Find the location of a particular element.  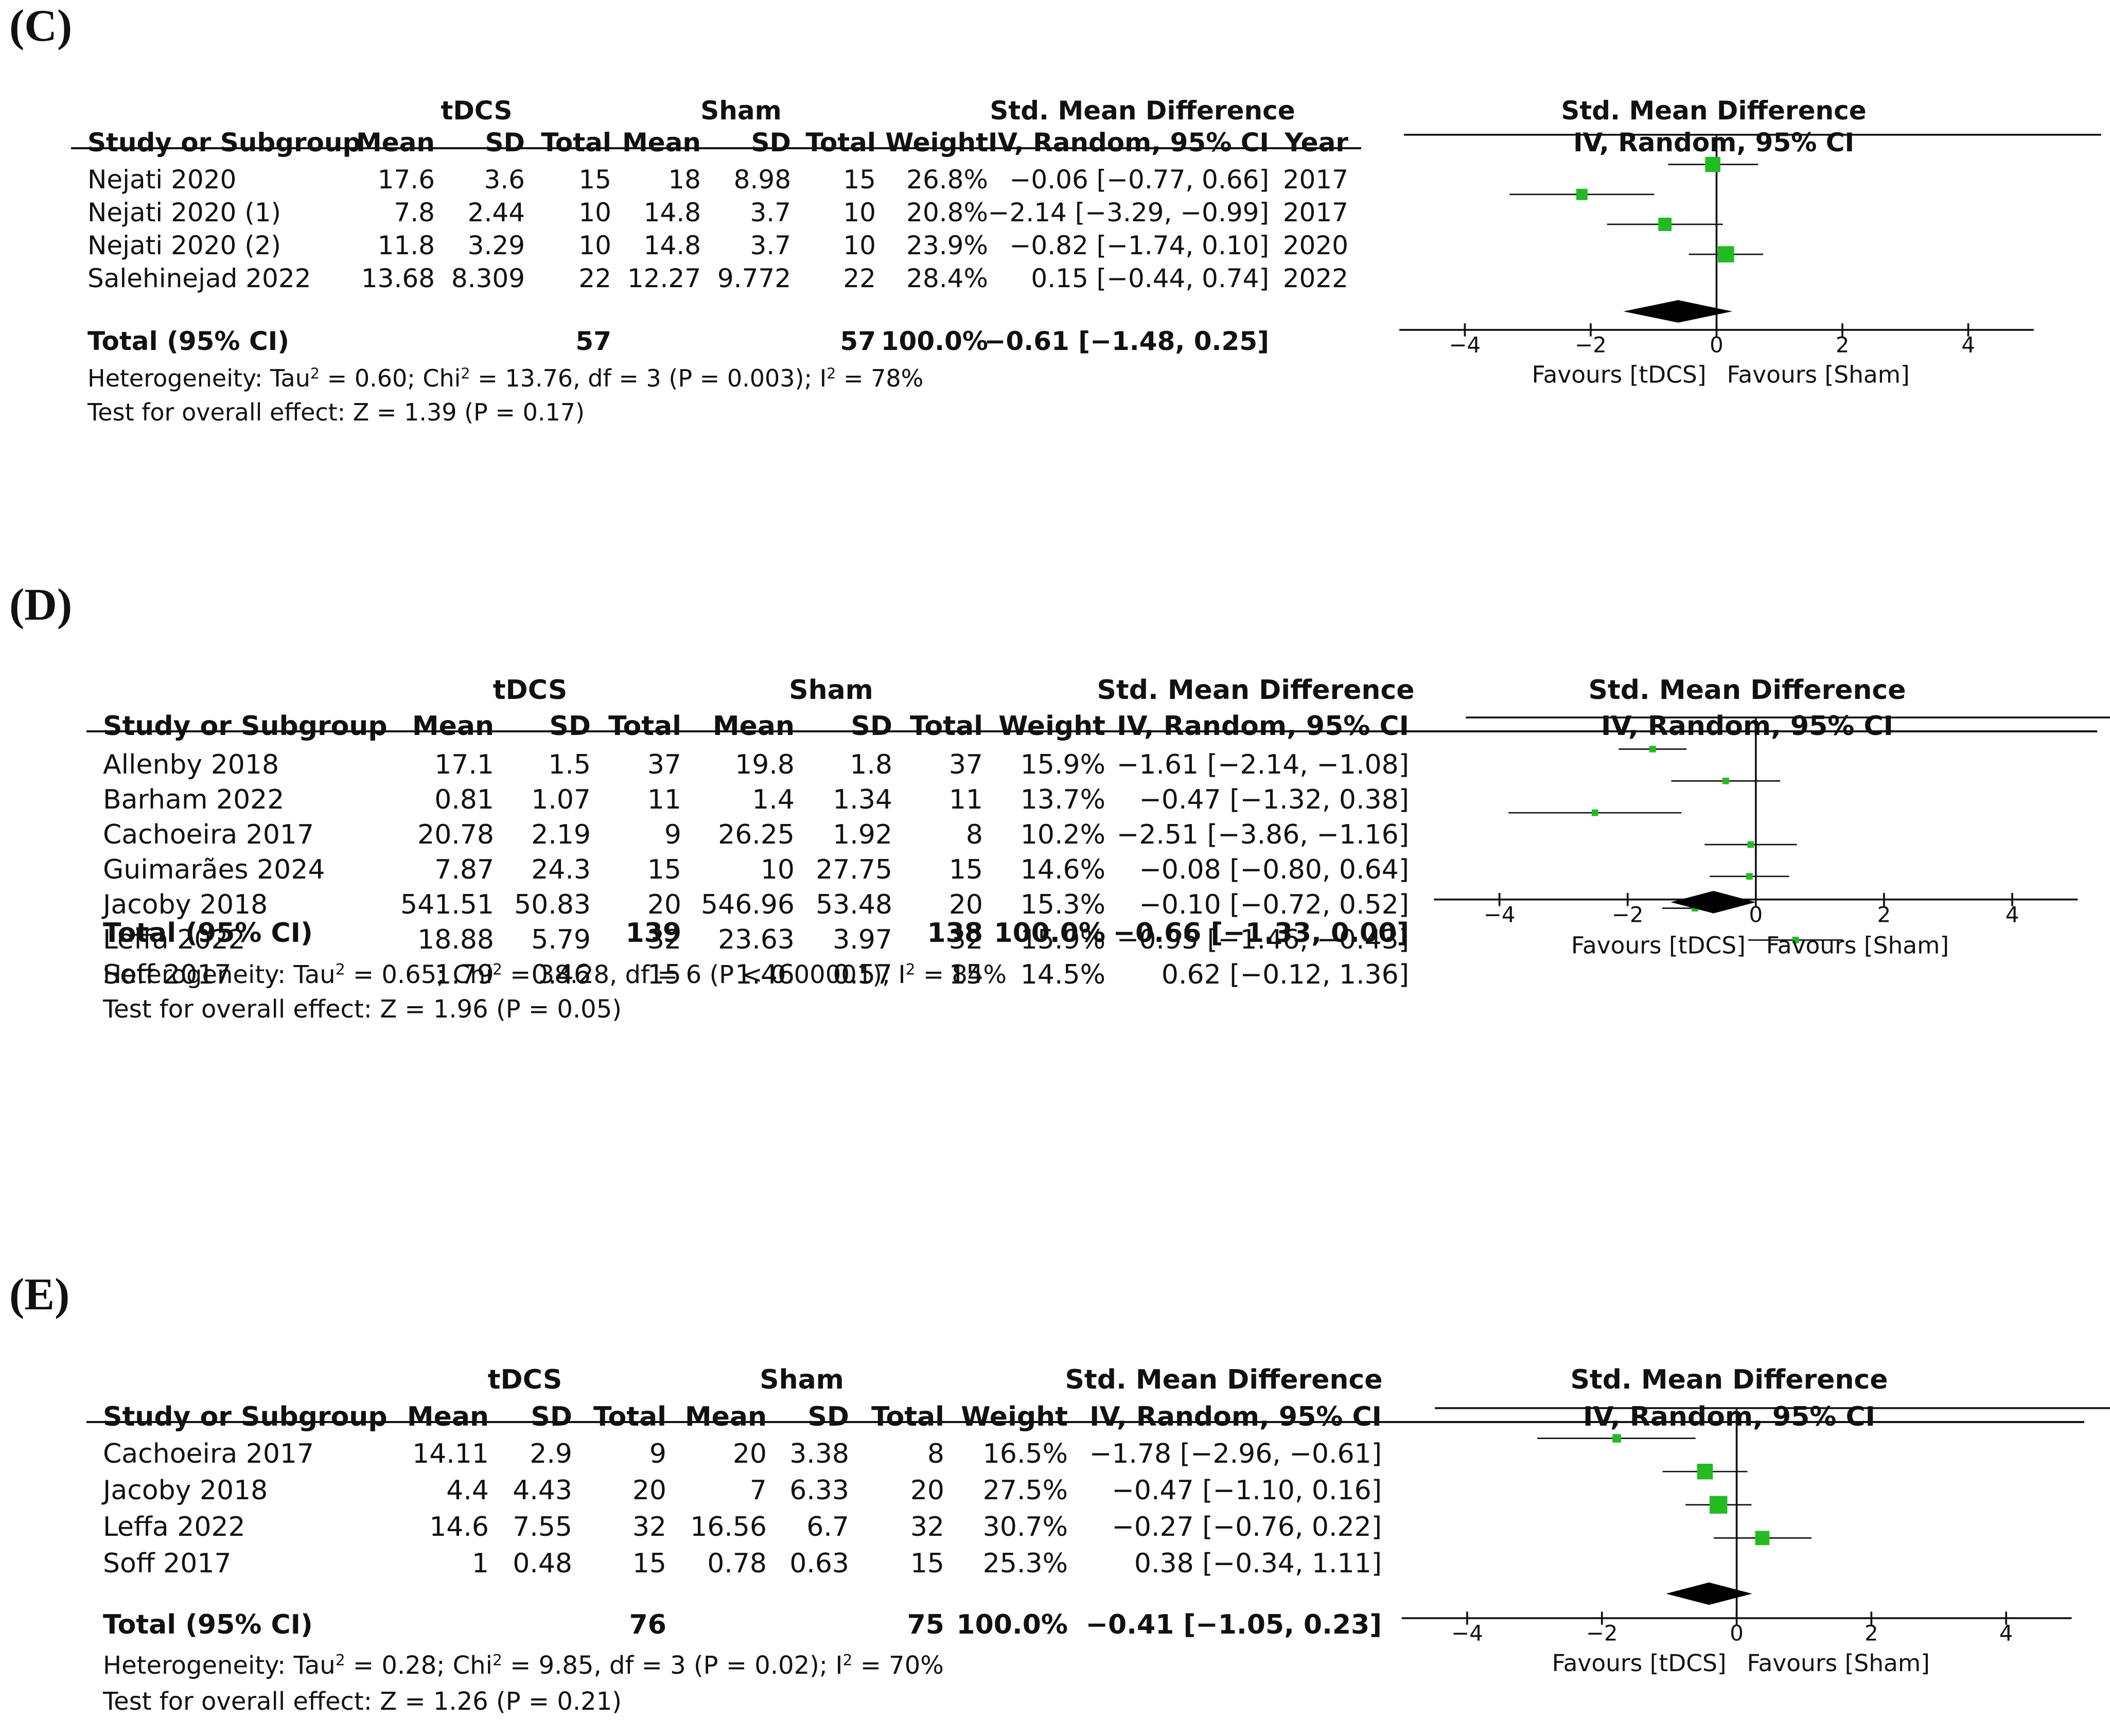

cell-n1: 9 is located at coordinates (657, 1454).